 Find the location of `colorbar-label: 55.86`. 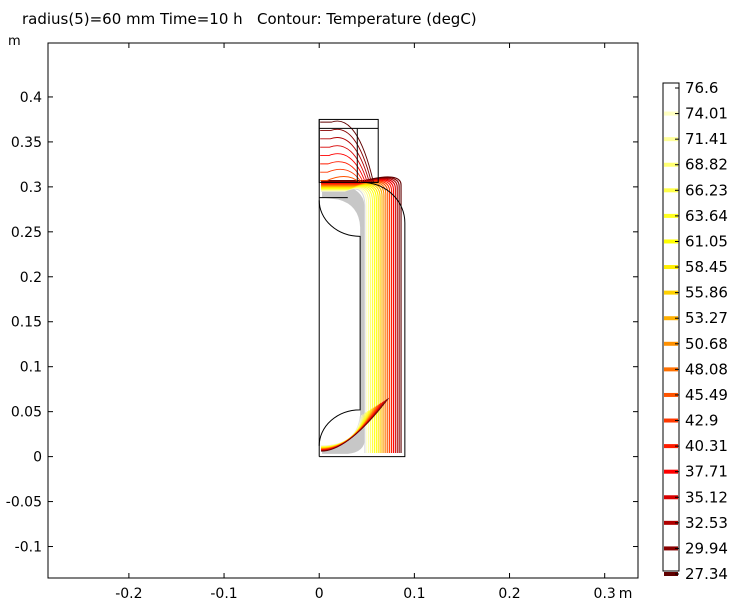

colorbar-label: 55.86 is located at coordinates (706, 293).